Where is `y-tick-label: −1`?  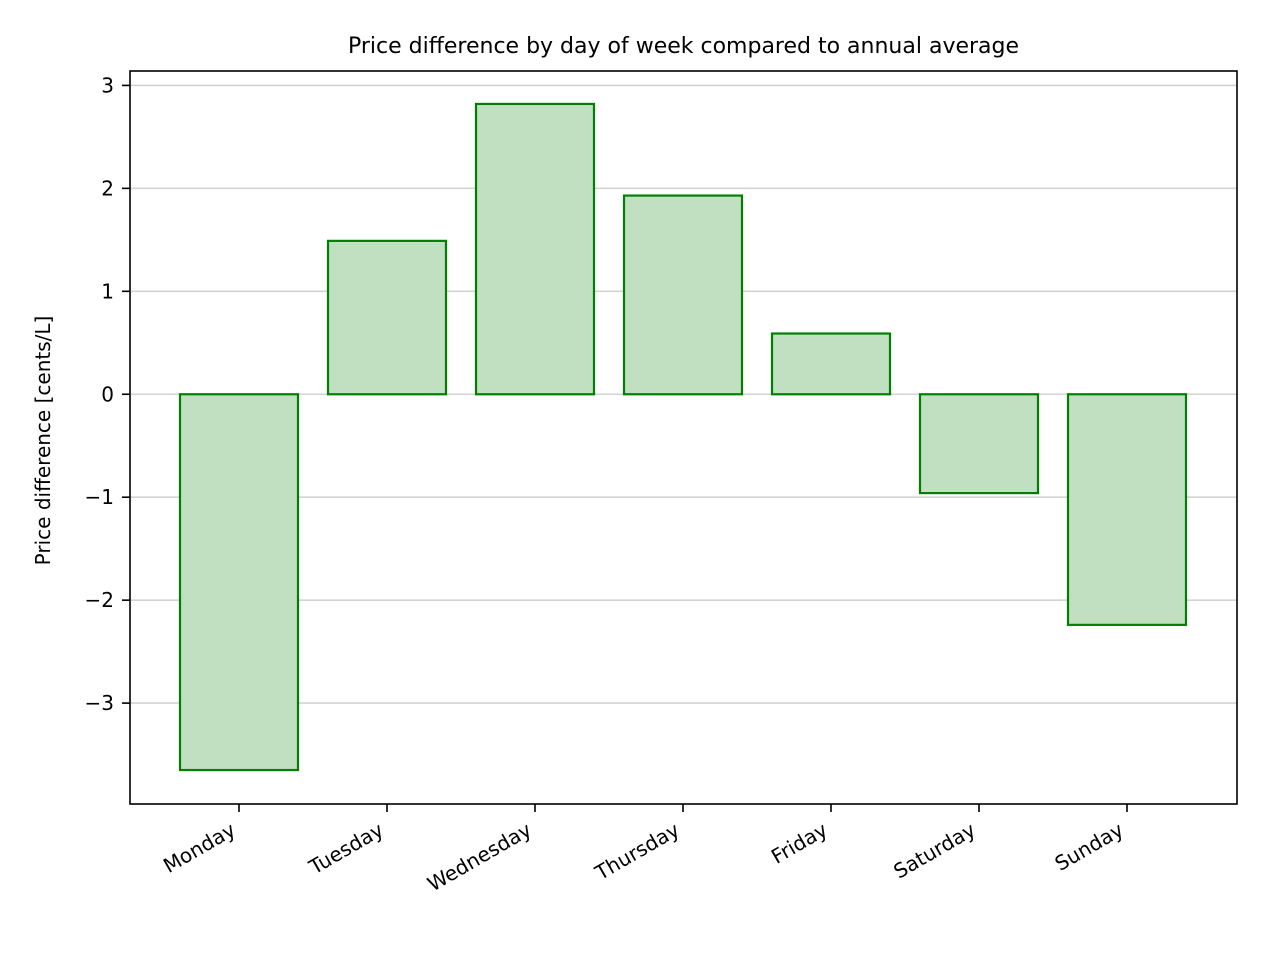
y-tick-label: −1 is located at coordinates (99, 497).